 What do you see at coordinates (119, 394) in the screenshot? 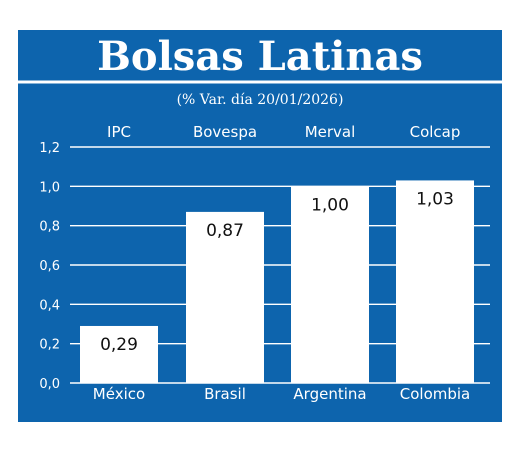
I see `category-label-0: México` at bounding box center [119, 394].